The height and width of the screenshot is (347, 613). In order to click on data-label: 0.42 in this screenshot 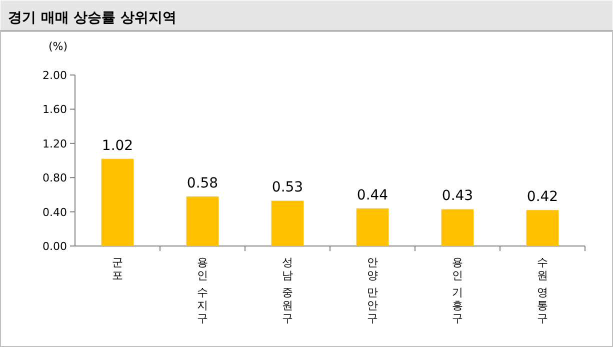, I will do `click(542, 197)`.